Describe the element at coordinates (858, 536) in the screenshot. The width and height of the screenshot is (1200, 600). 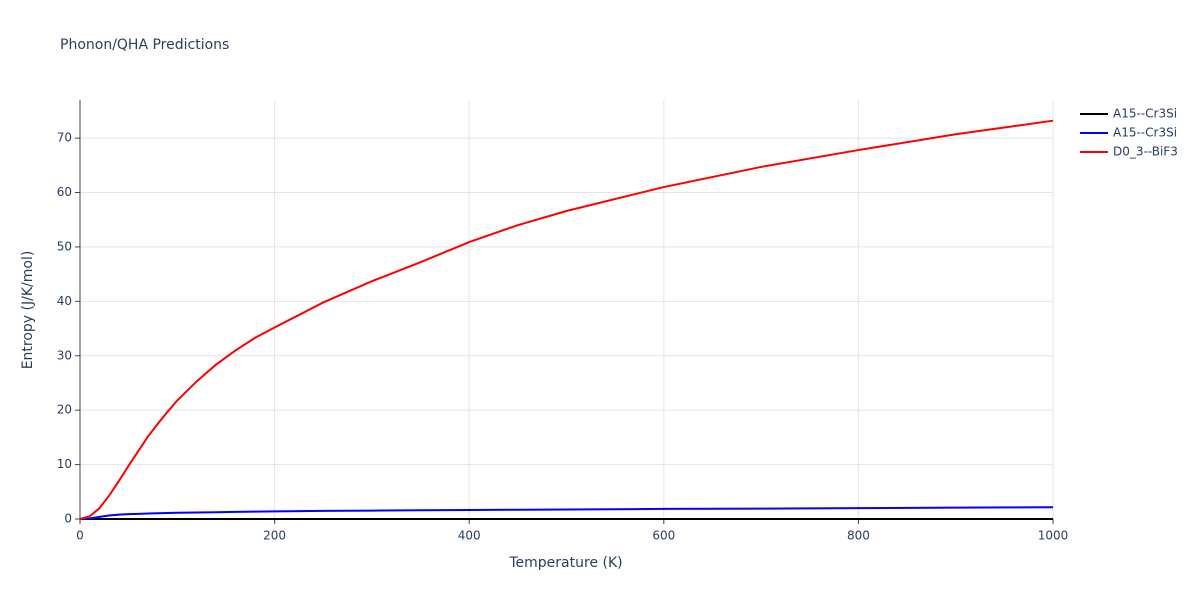
I see `x-tick-label: 800` at that location.